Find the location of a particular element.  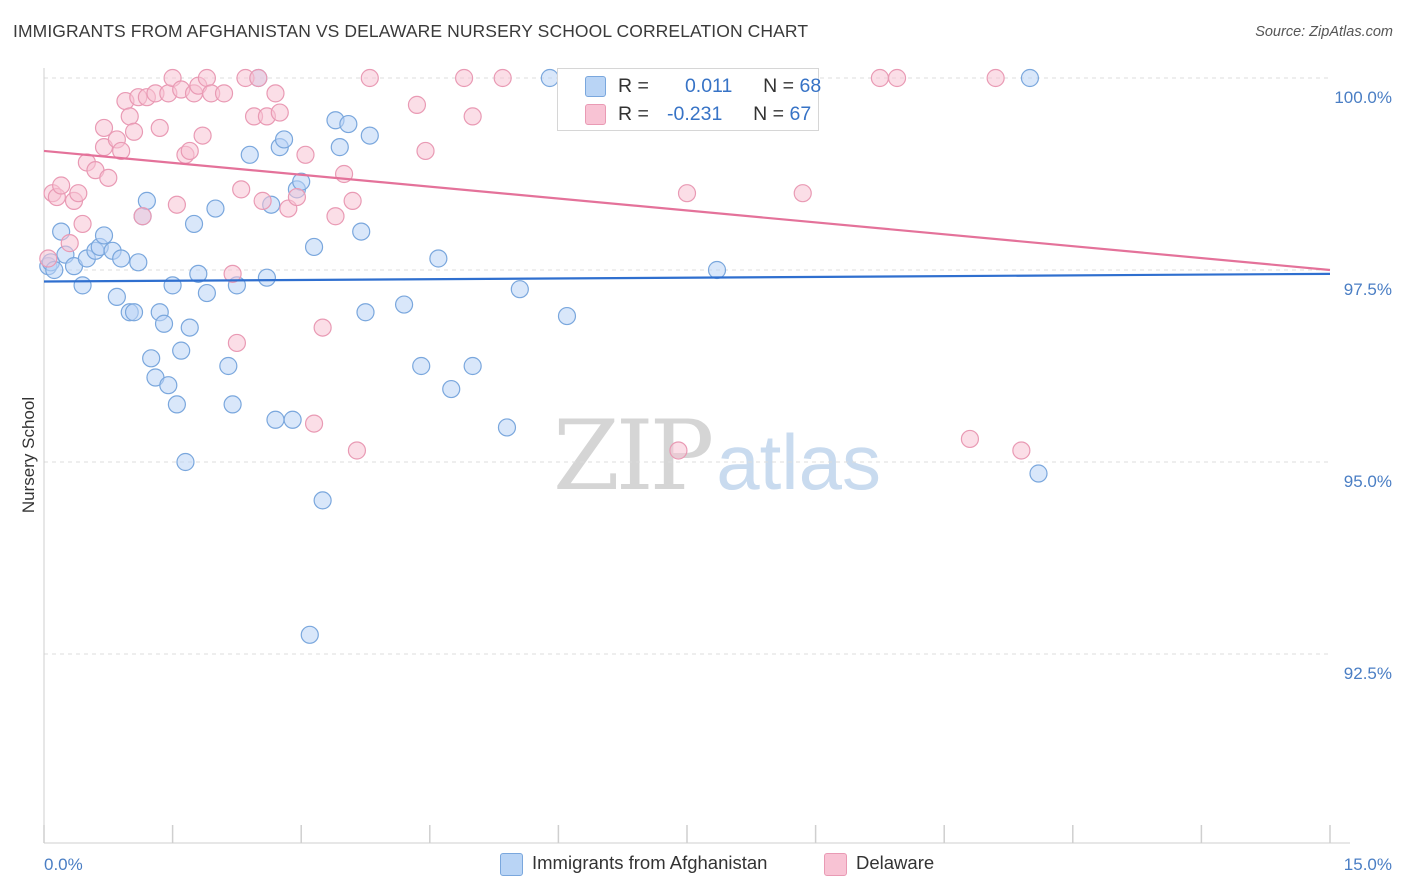

legend-swatch-pink is located at coordinates (595, 114).